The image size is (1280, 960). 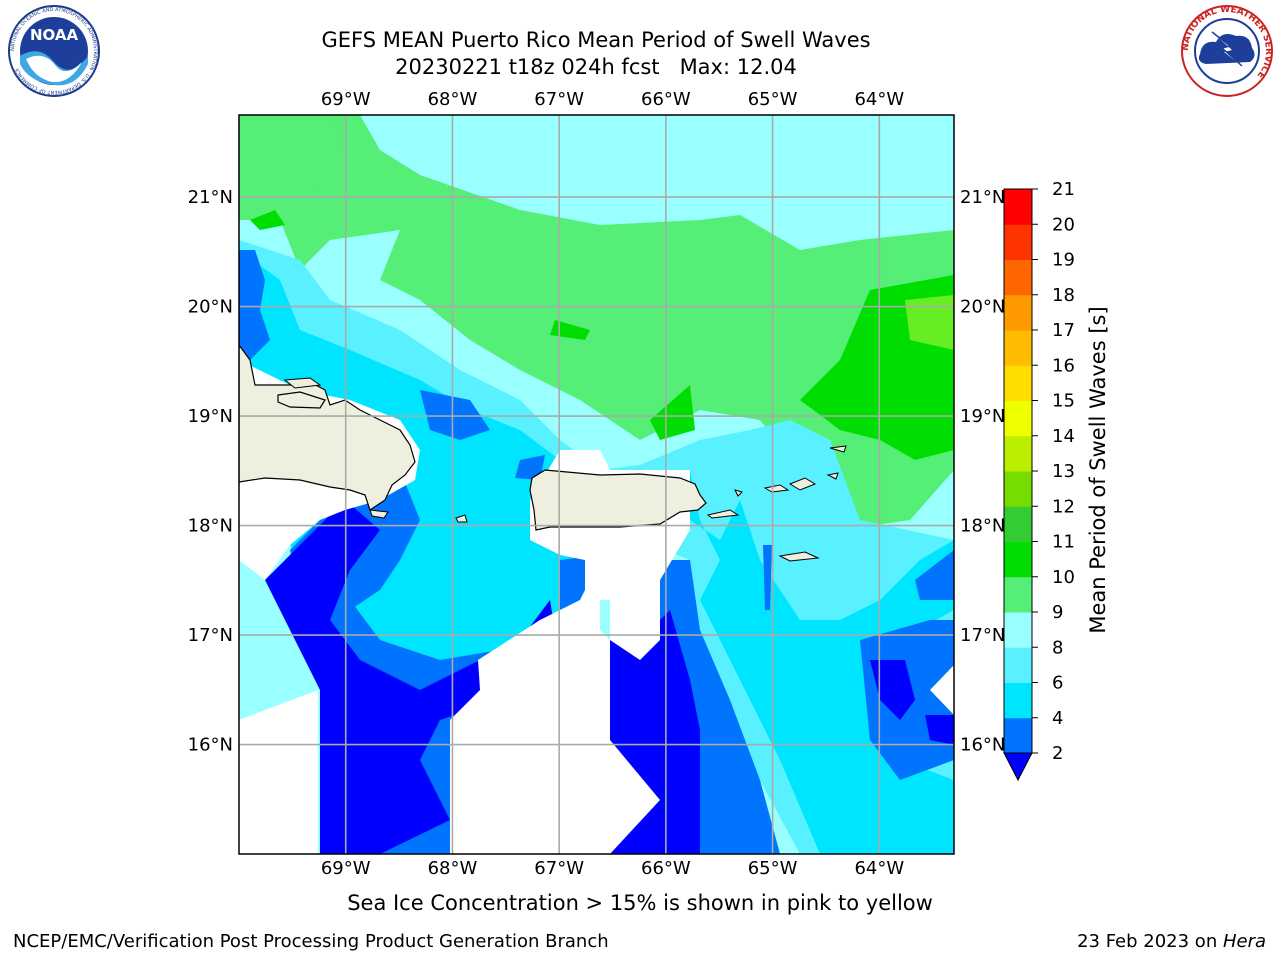 What do you see at coordinates (1244, 941) in the screenshot?
I see `footer-host: Hera` at bounding box center [1244, 941].